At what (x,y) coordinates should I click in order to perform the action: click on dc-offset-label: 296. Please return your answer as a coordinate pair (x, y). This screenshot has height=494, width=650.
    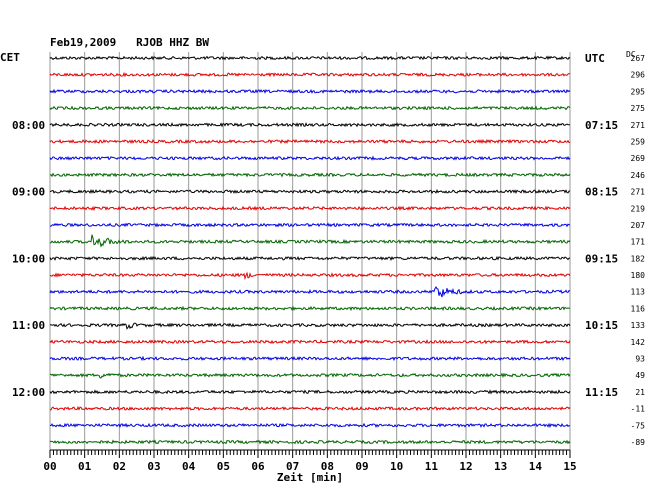
    Looking at the image, I should click on (638, 75).